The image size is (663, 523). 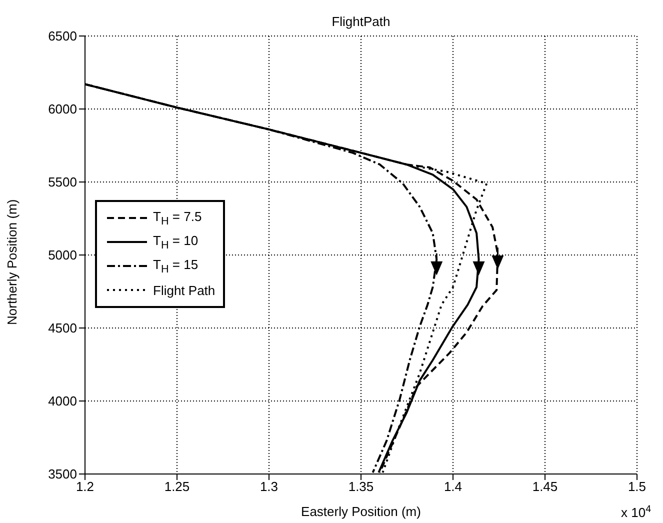 I want to click on x-tick-label: 1.5, so click(x=637, y=486).